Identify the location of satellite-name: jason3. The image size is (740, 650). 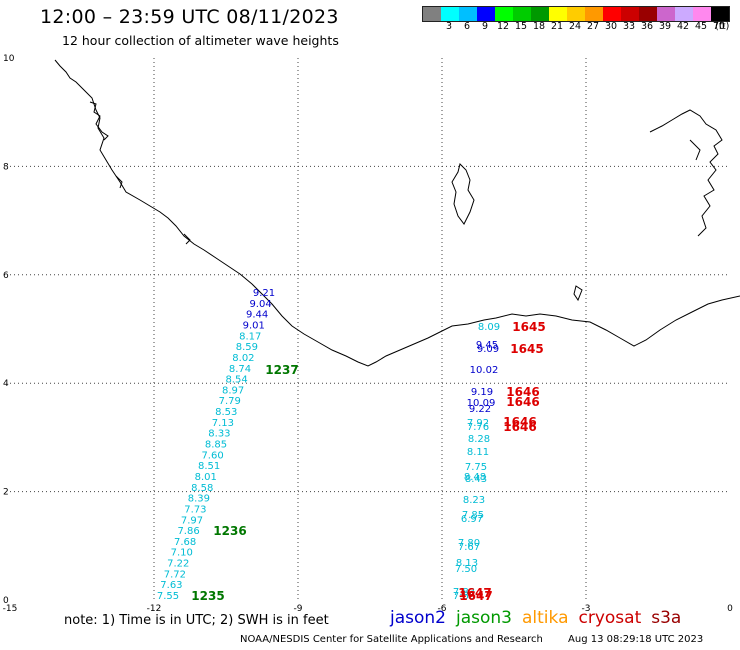
(484, 618).